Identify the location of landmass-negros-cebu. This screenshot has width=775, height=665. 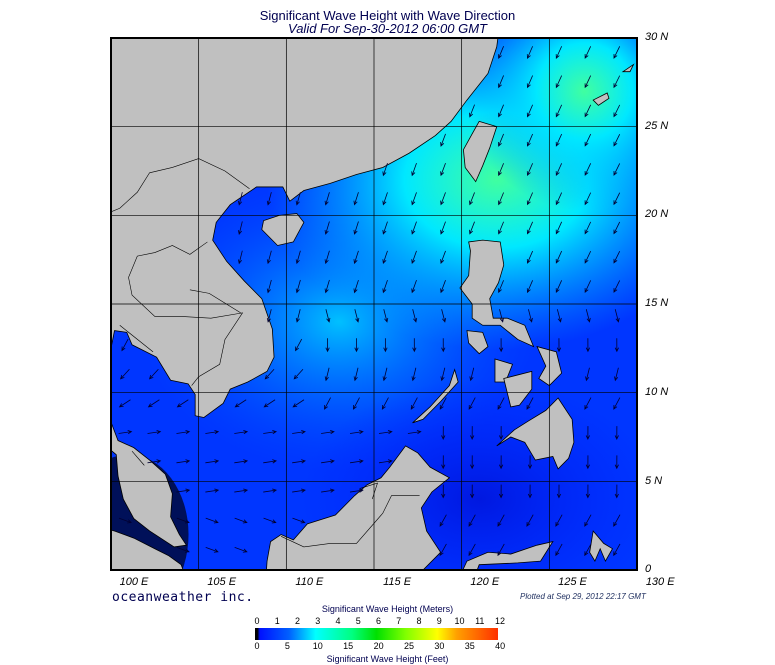
(518, 389).